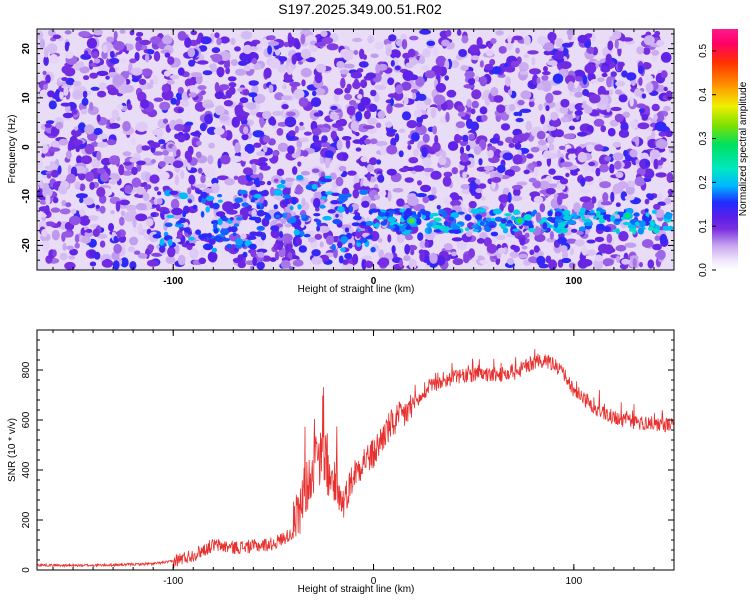  What do you see at coordinates (374, 581) in the screenshot?
I see `snr-x-tick-label: 0` at bounding box center [374, 581].